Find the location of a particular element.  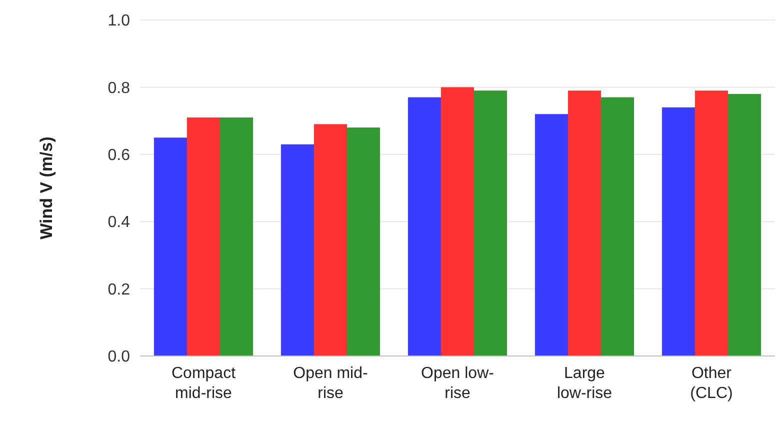

y-tick-label: 0.0 is located at coordinates (119, 357).